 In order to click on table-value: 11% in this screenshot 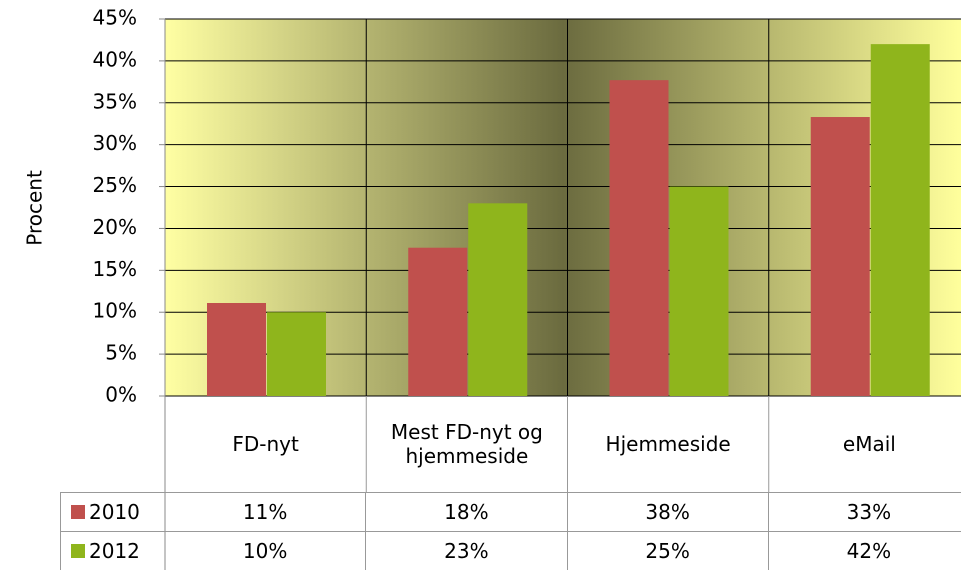, I will do `click(266, 511)`.